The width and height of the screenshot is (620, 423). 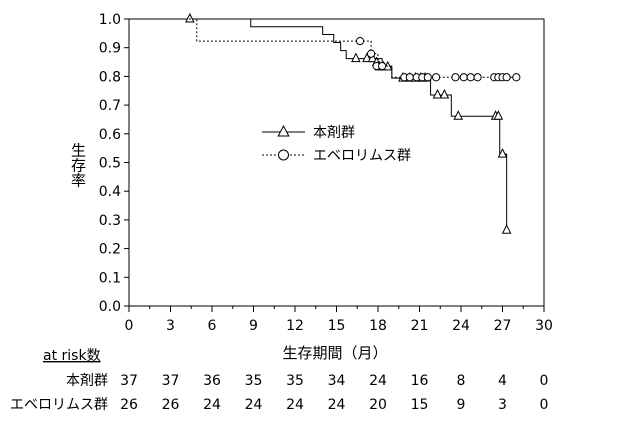 What do you see at coordinates (461, 326) in the screenshot?
I see `x-tick-label: 24` at bounding box center [461, 326].